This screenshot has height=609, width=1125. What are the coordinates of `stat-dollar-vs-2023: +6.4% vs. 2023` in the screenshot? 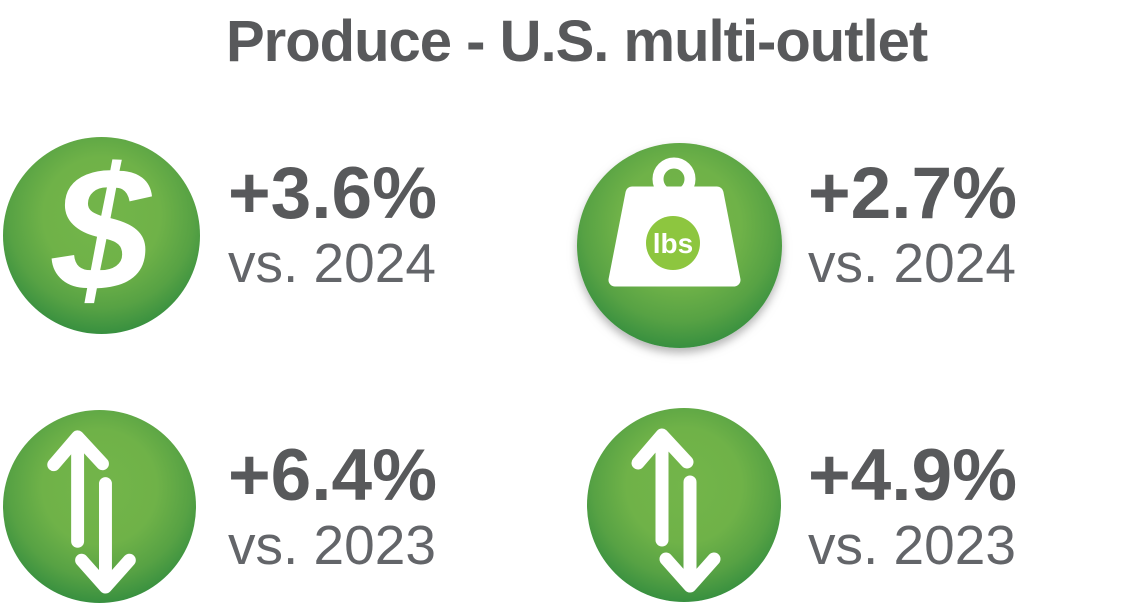 It's located at (333, 505).